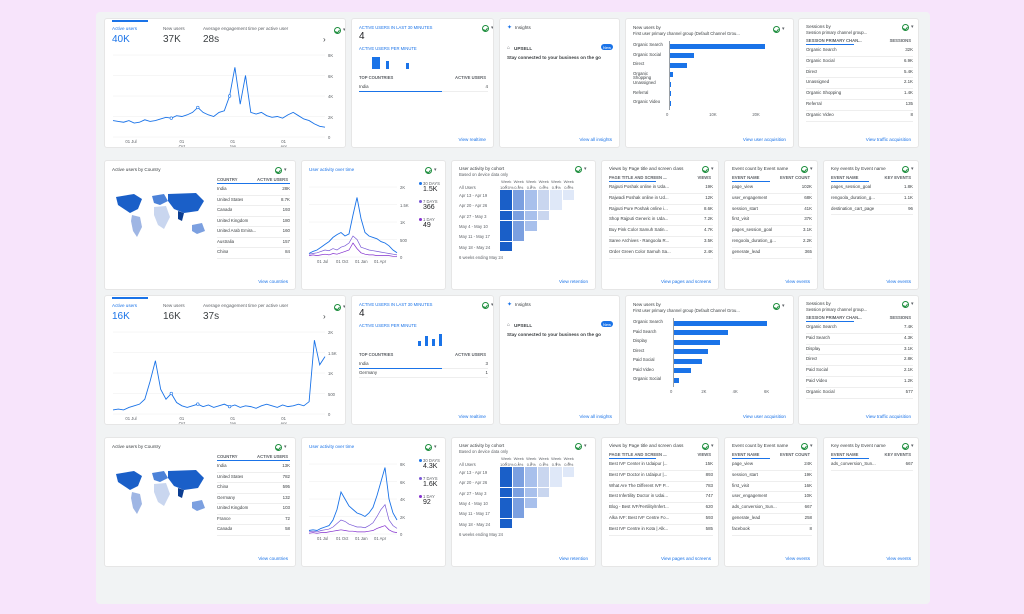  I want to click on metric-tab-metric1: Active users 16K, so click(124, 312).